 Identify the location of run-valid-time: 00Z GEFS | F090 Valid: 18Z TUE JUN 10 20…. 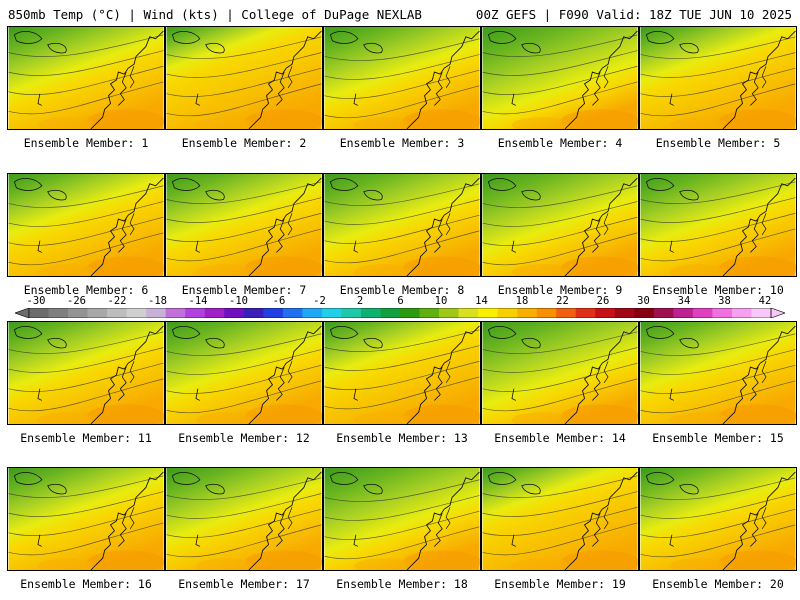
(633, 14).